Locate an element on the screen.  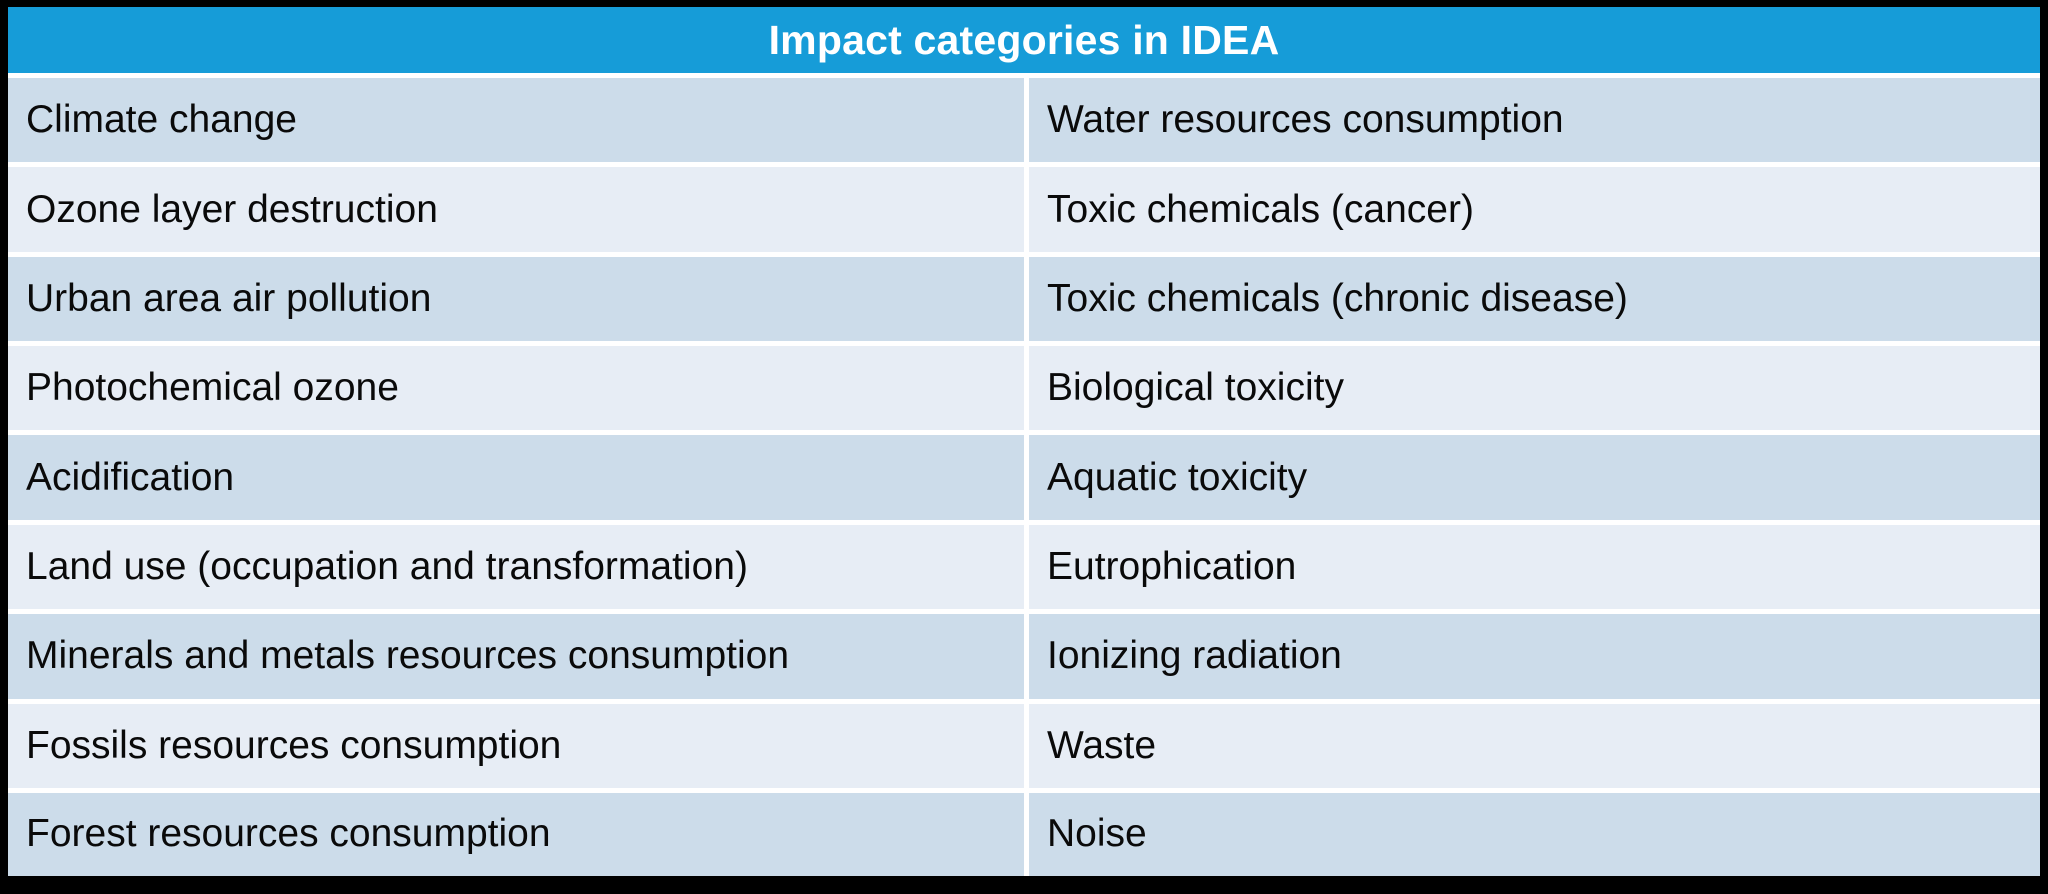
frame-border-top is located at coordinates (1024, 3).